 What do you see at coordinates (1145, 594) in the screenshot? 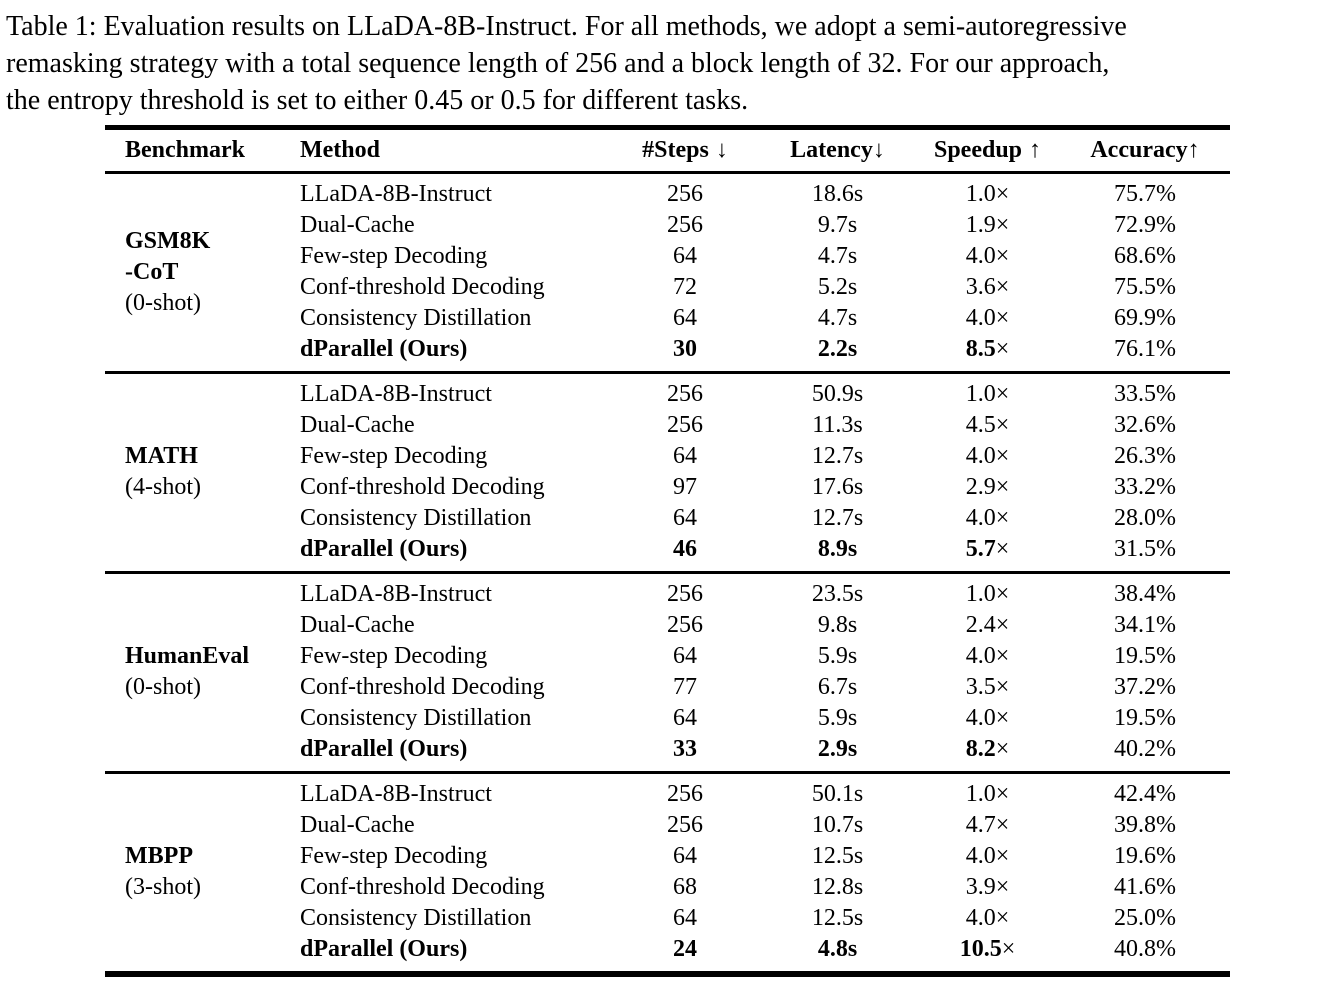
I see `accuracy-cell: 38.4%` at bounding box center [1145, 594].